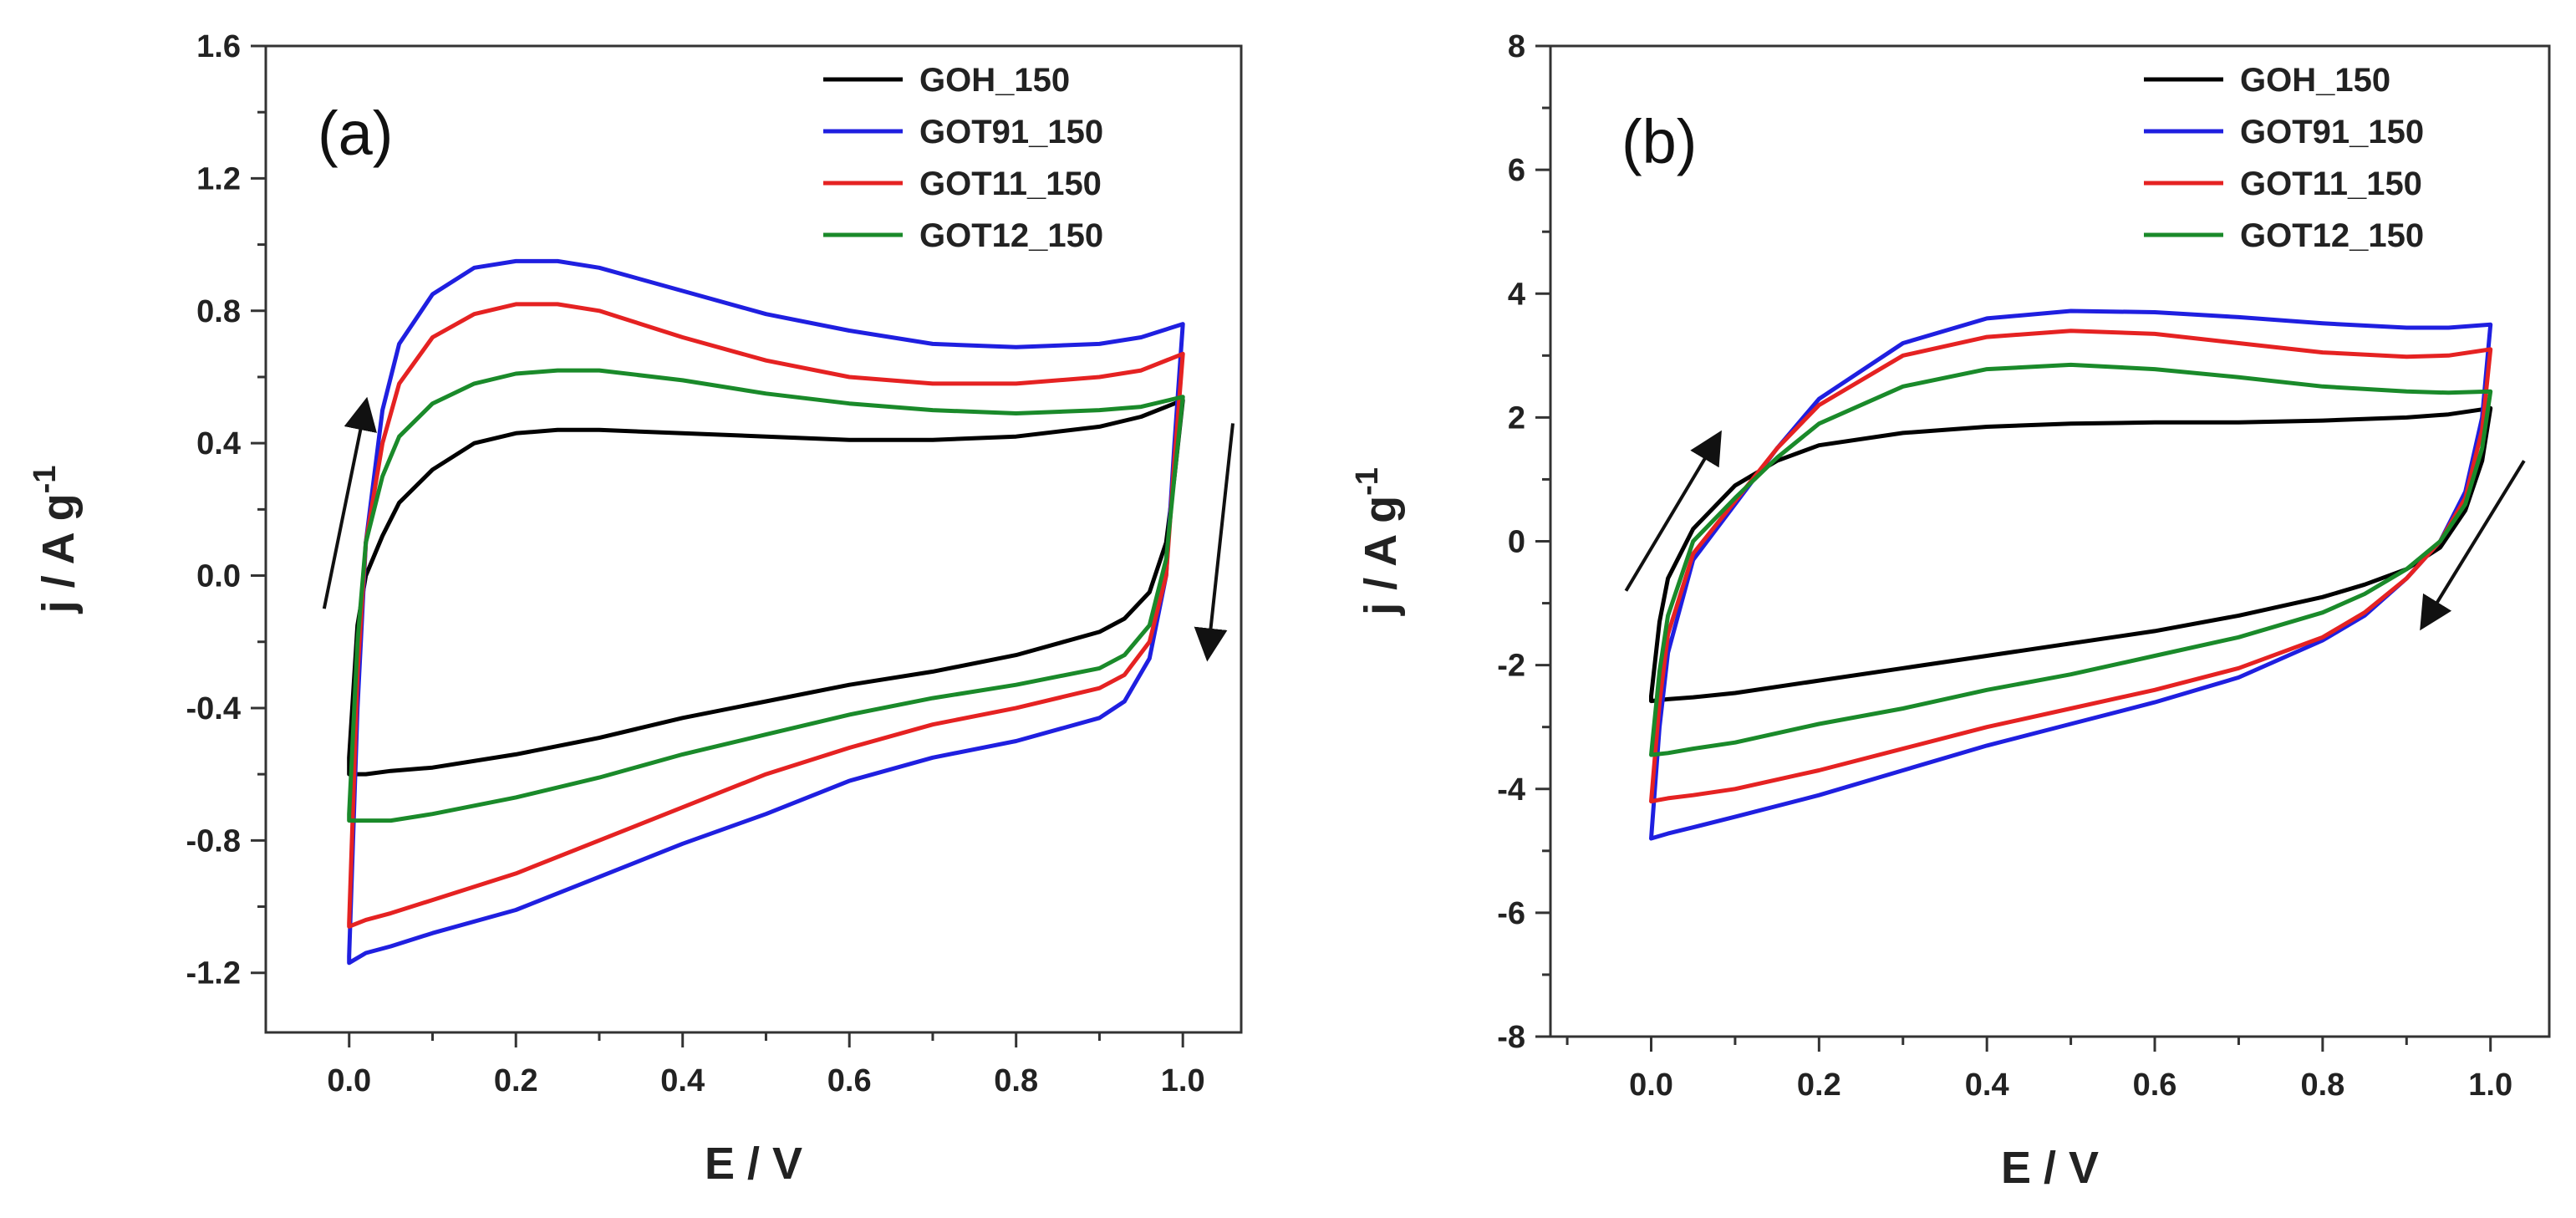  I want to click on y-tick-label: 1.2, so click(218, 178).